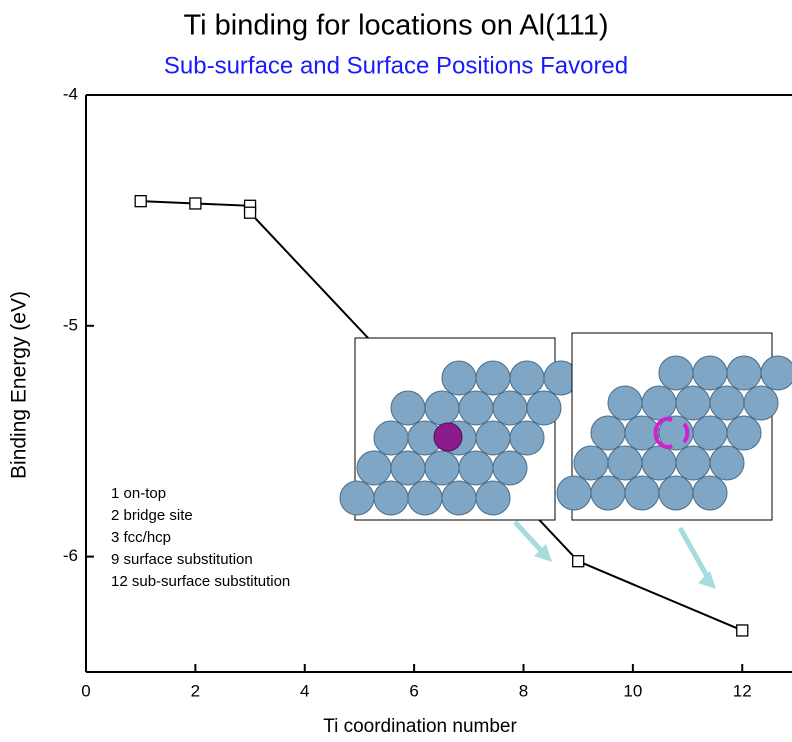 The height and width of the screenshot is (742, 792). What do you see at coordinates (70, 93) in the screenshot?
I see `y-tick-label: -4` at bounding box center [70, 93].